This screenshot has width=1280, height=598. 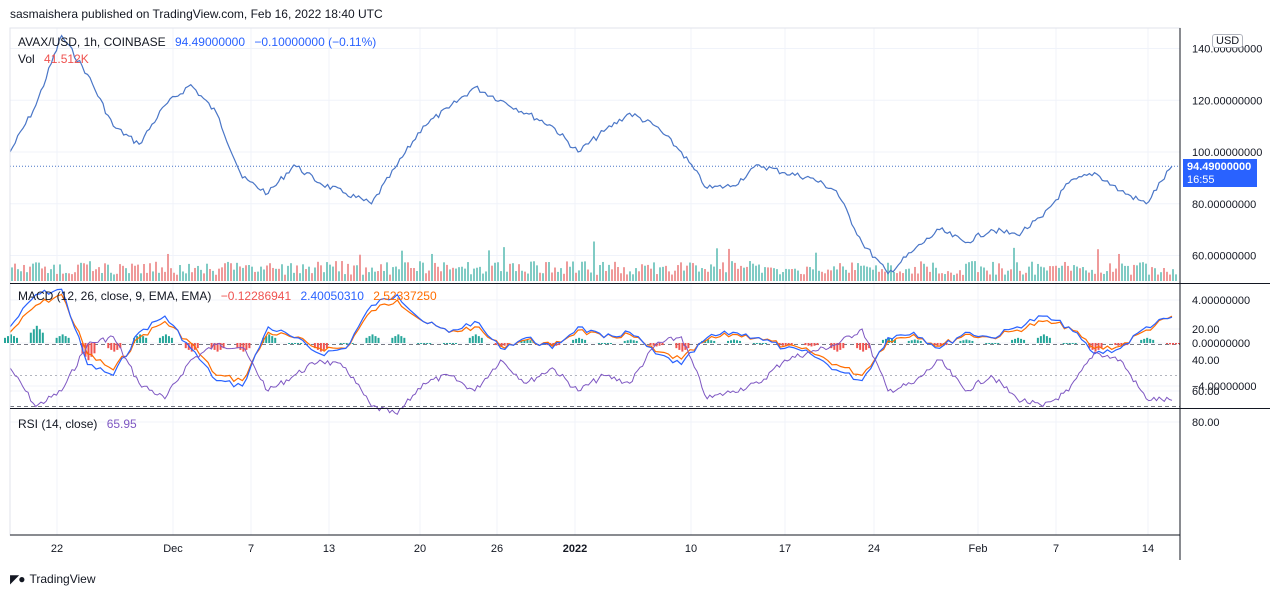 I want to click on volume-bars, so click(x=594, y=261).